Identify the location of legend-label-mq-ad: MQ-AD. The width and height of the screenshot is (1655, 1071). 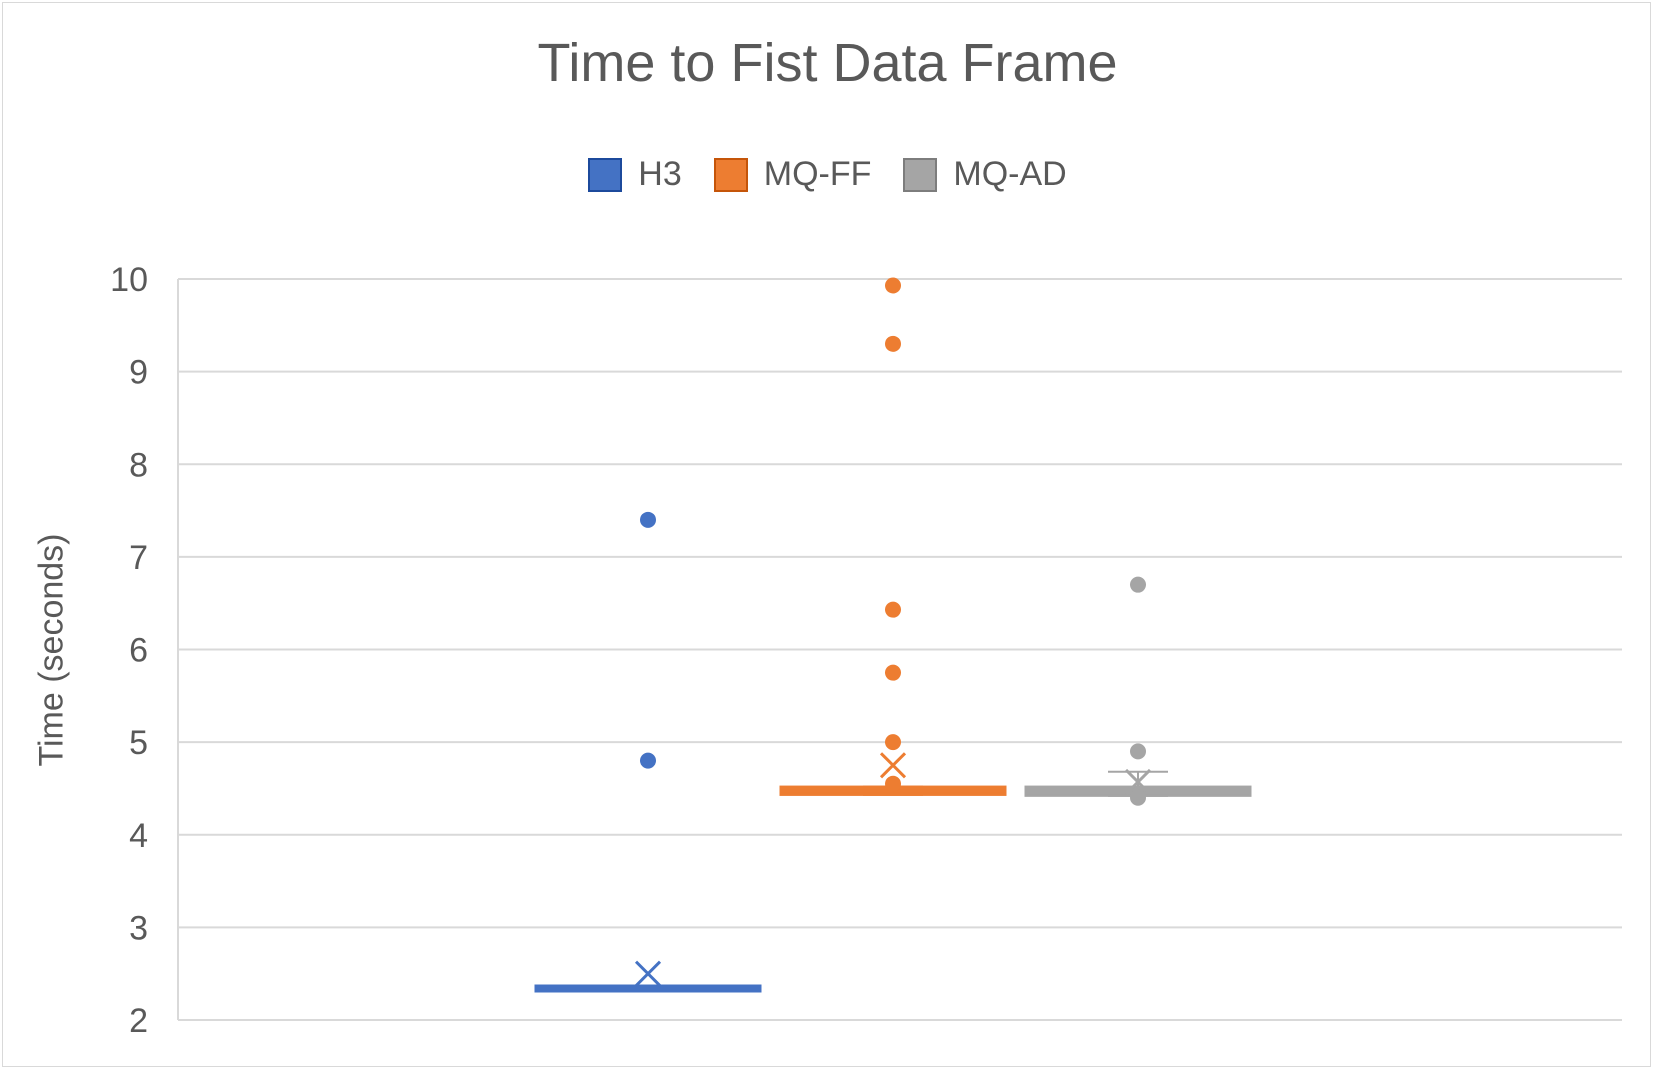
(1010, 174).